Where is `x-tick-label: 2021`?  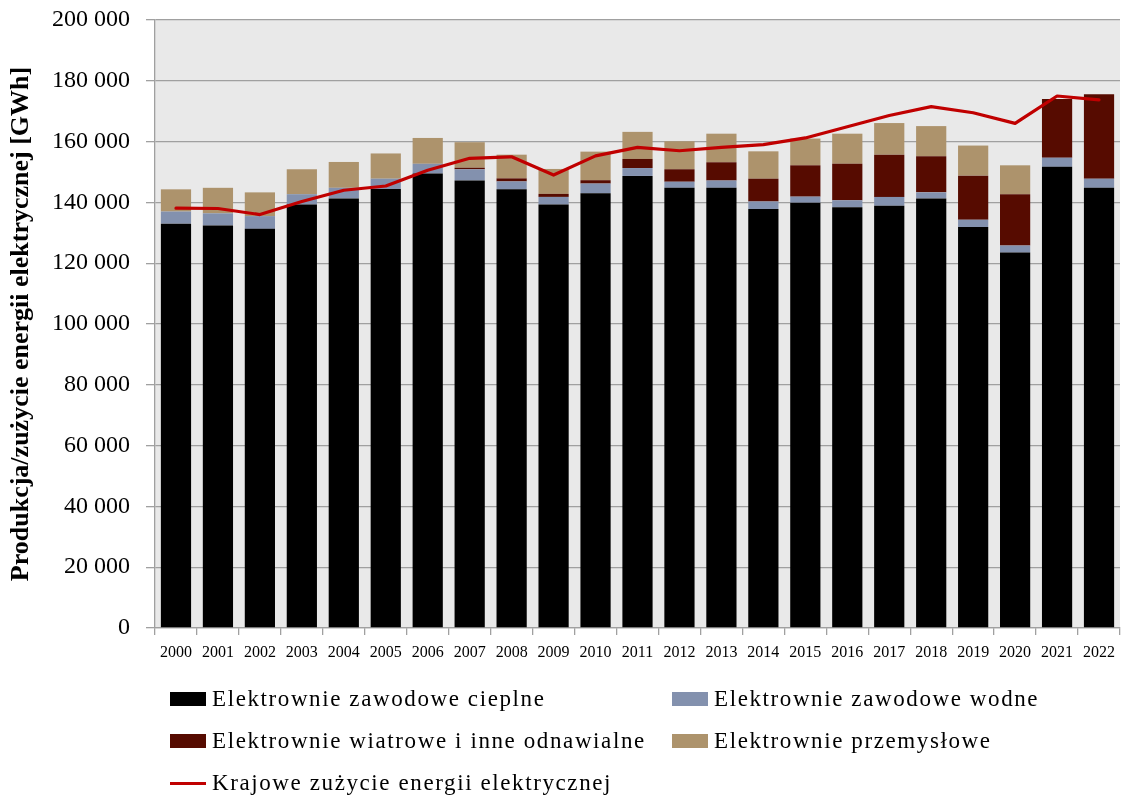 x-tick-label: 2021 is located at coordinates (1057, 651).